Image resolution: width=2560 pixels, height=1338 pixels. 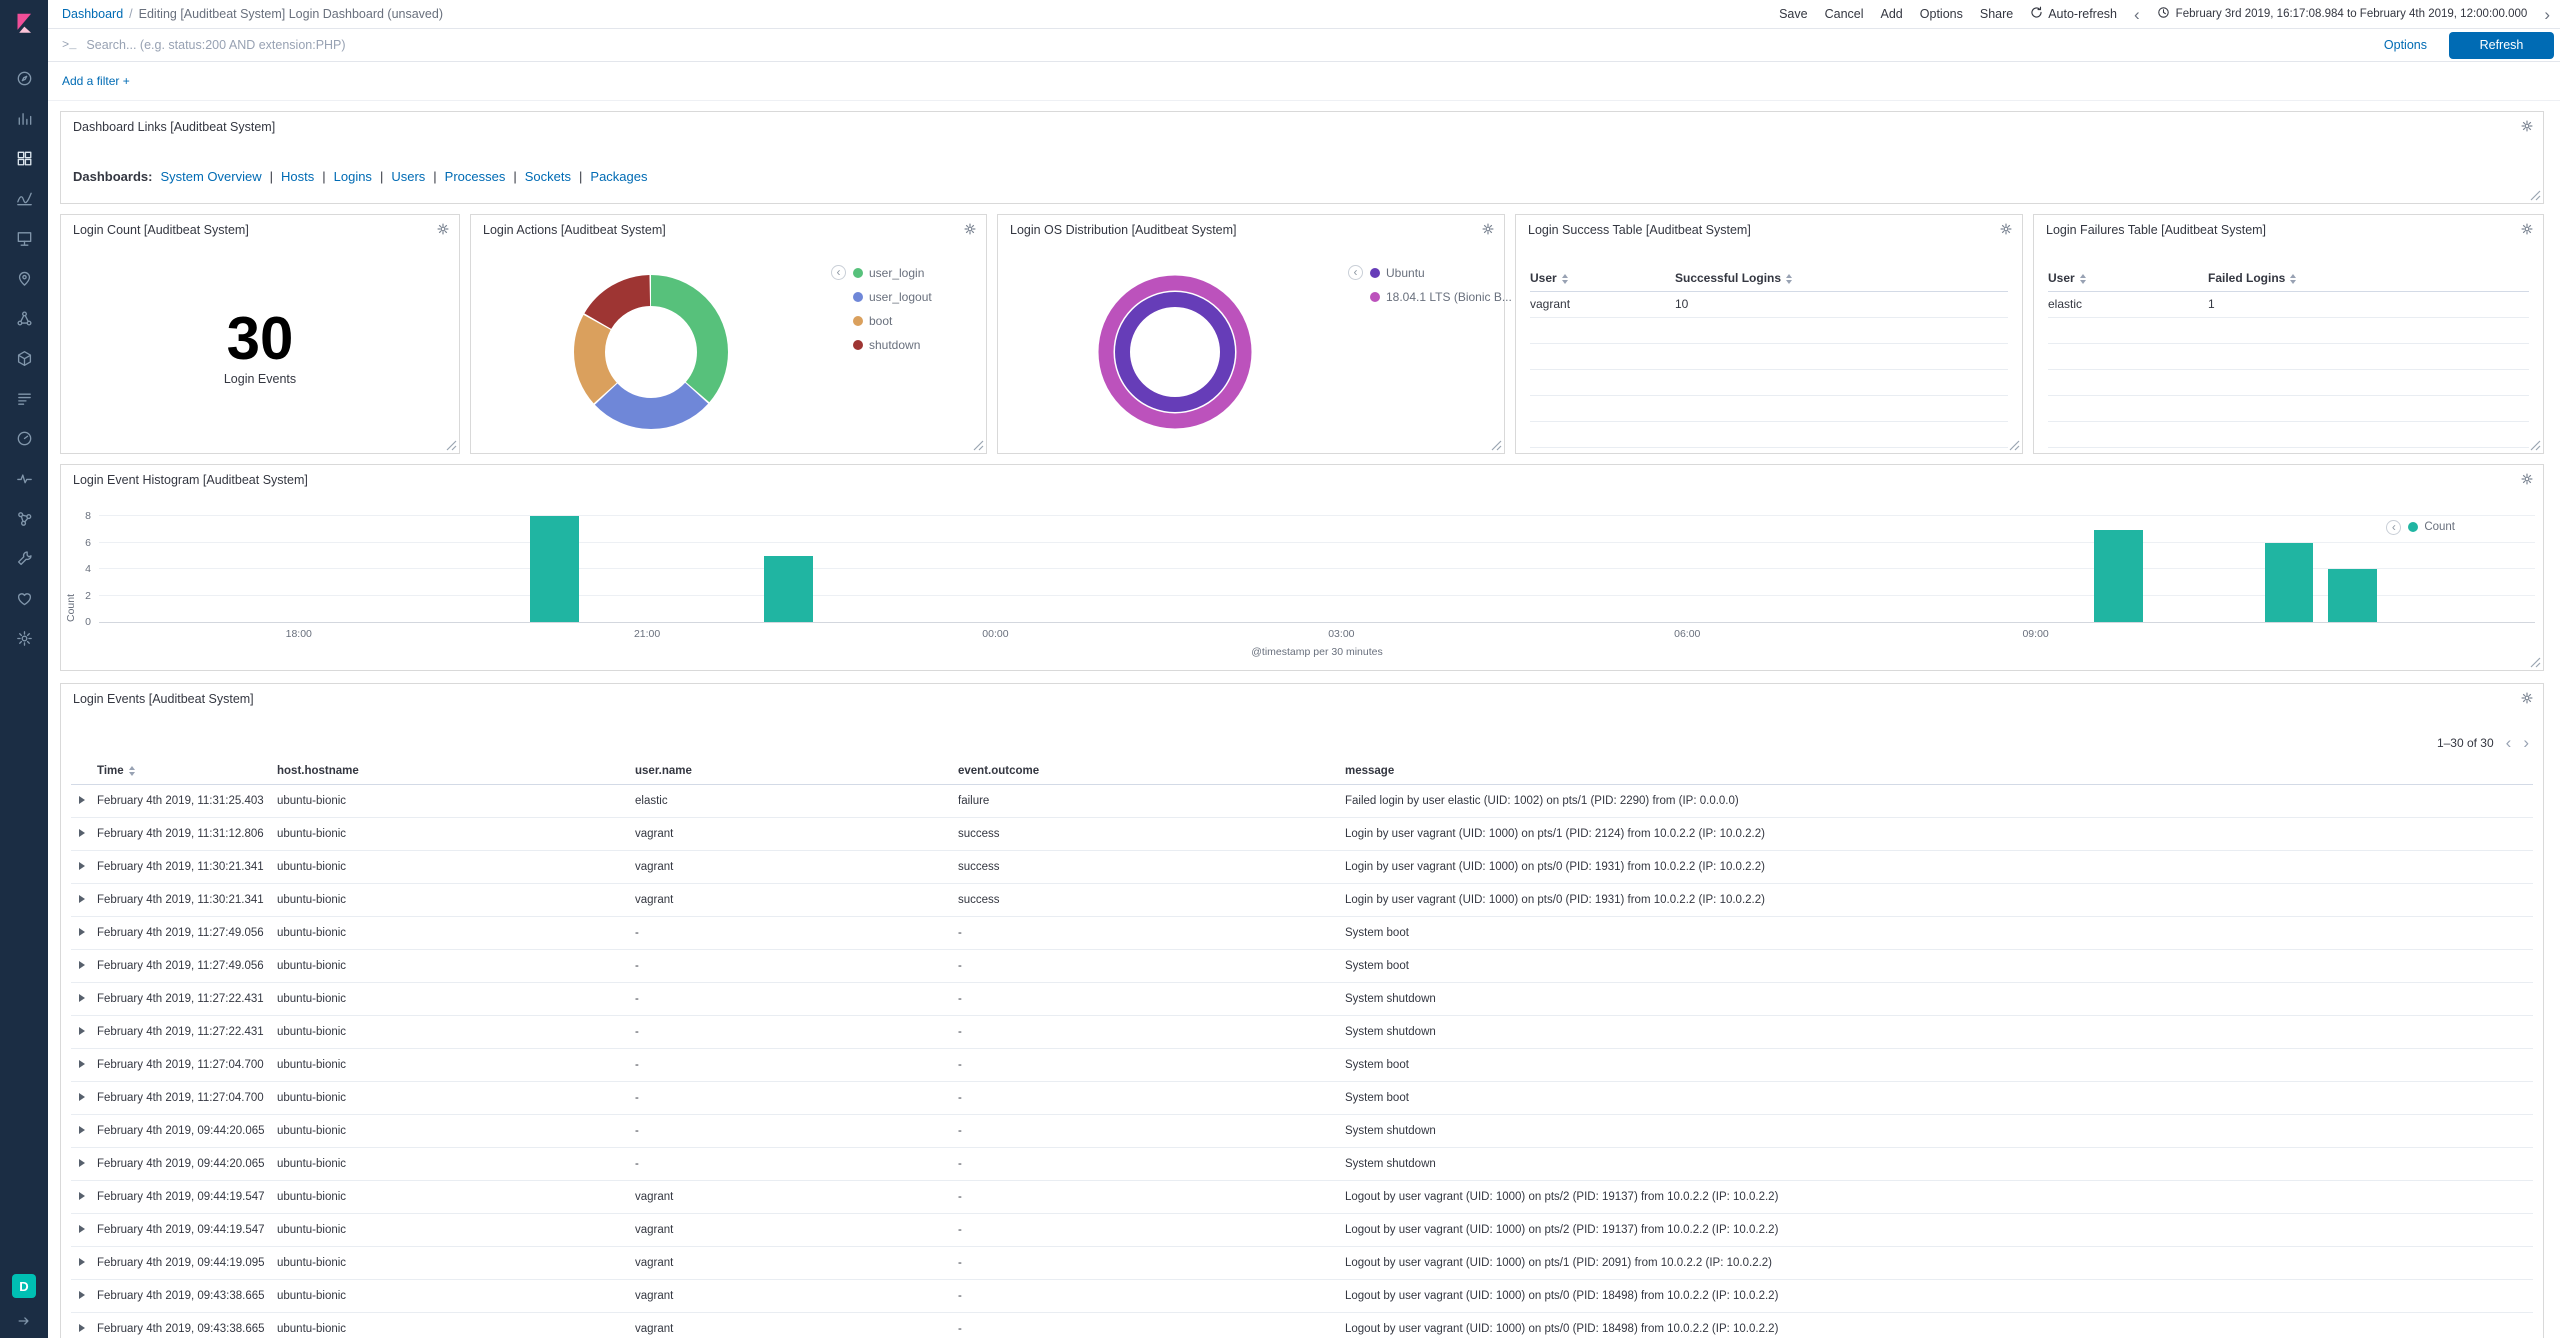 I want to click on column-header-message: message, so click(x=1935, y=771).